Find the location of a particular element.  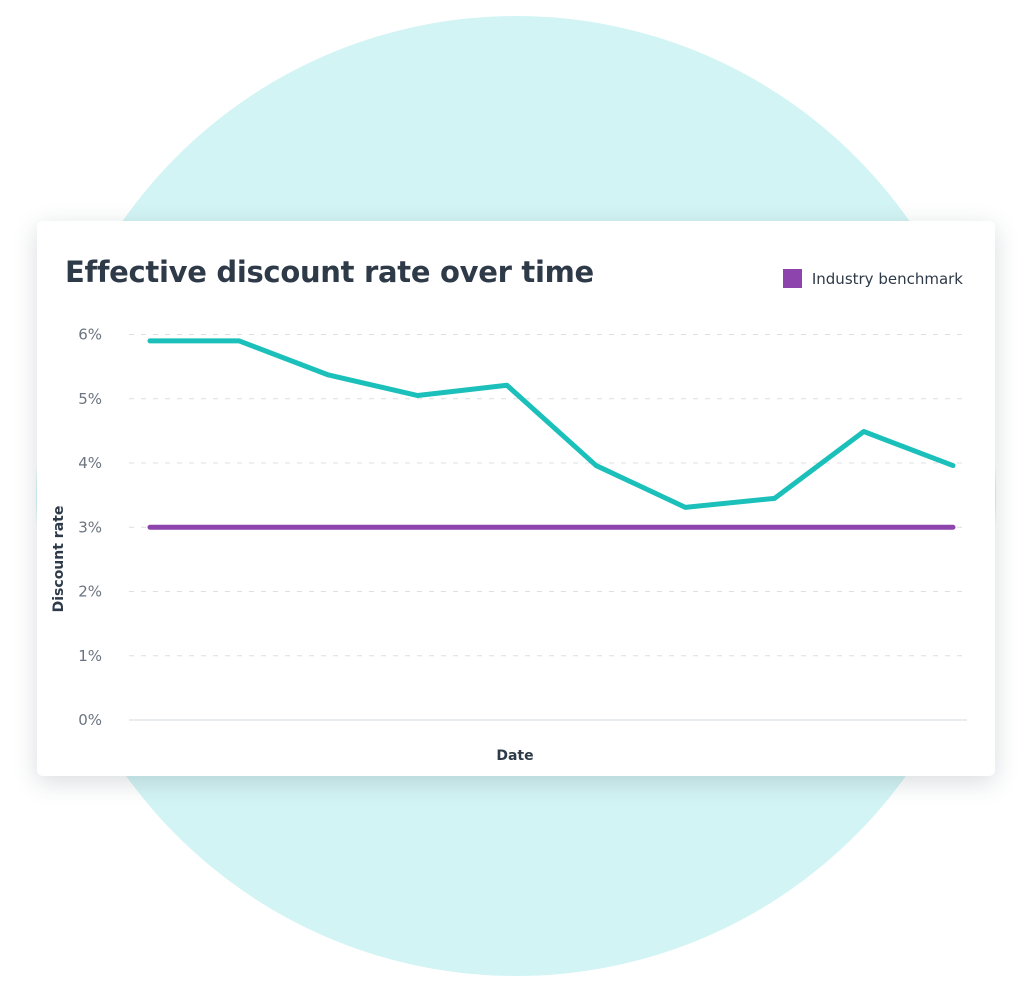

x-axis-label: Date is located at coordinates (514, 756).